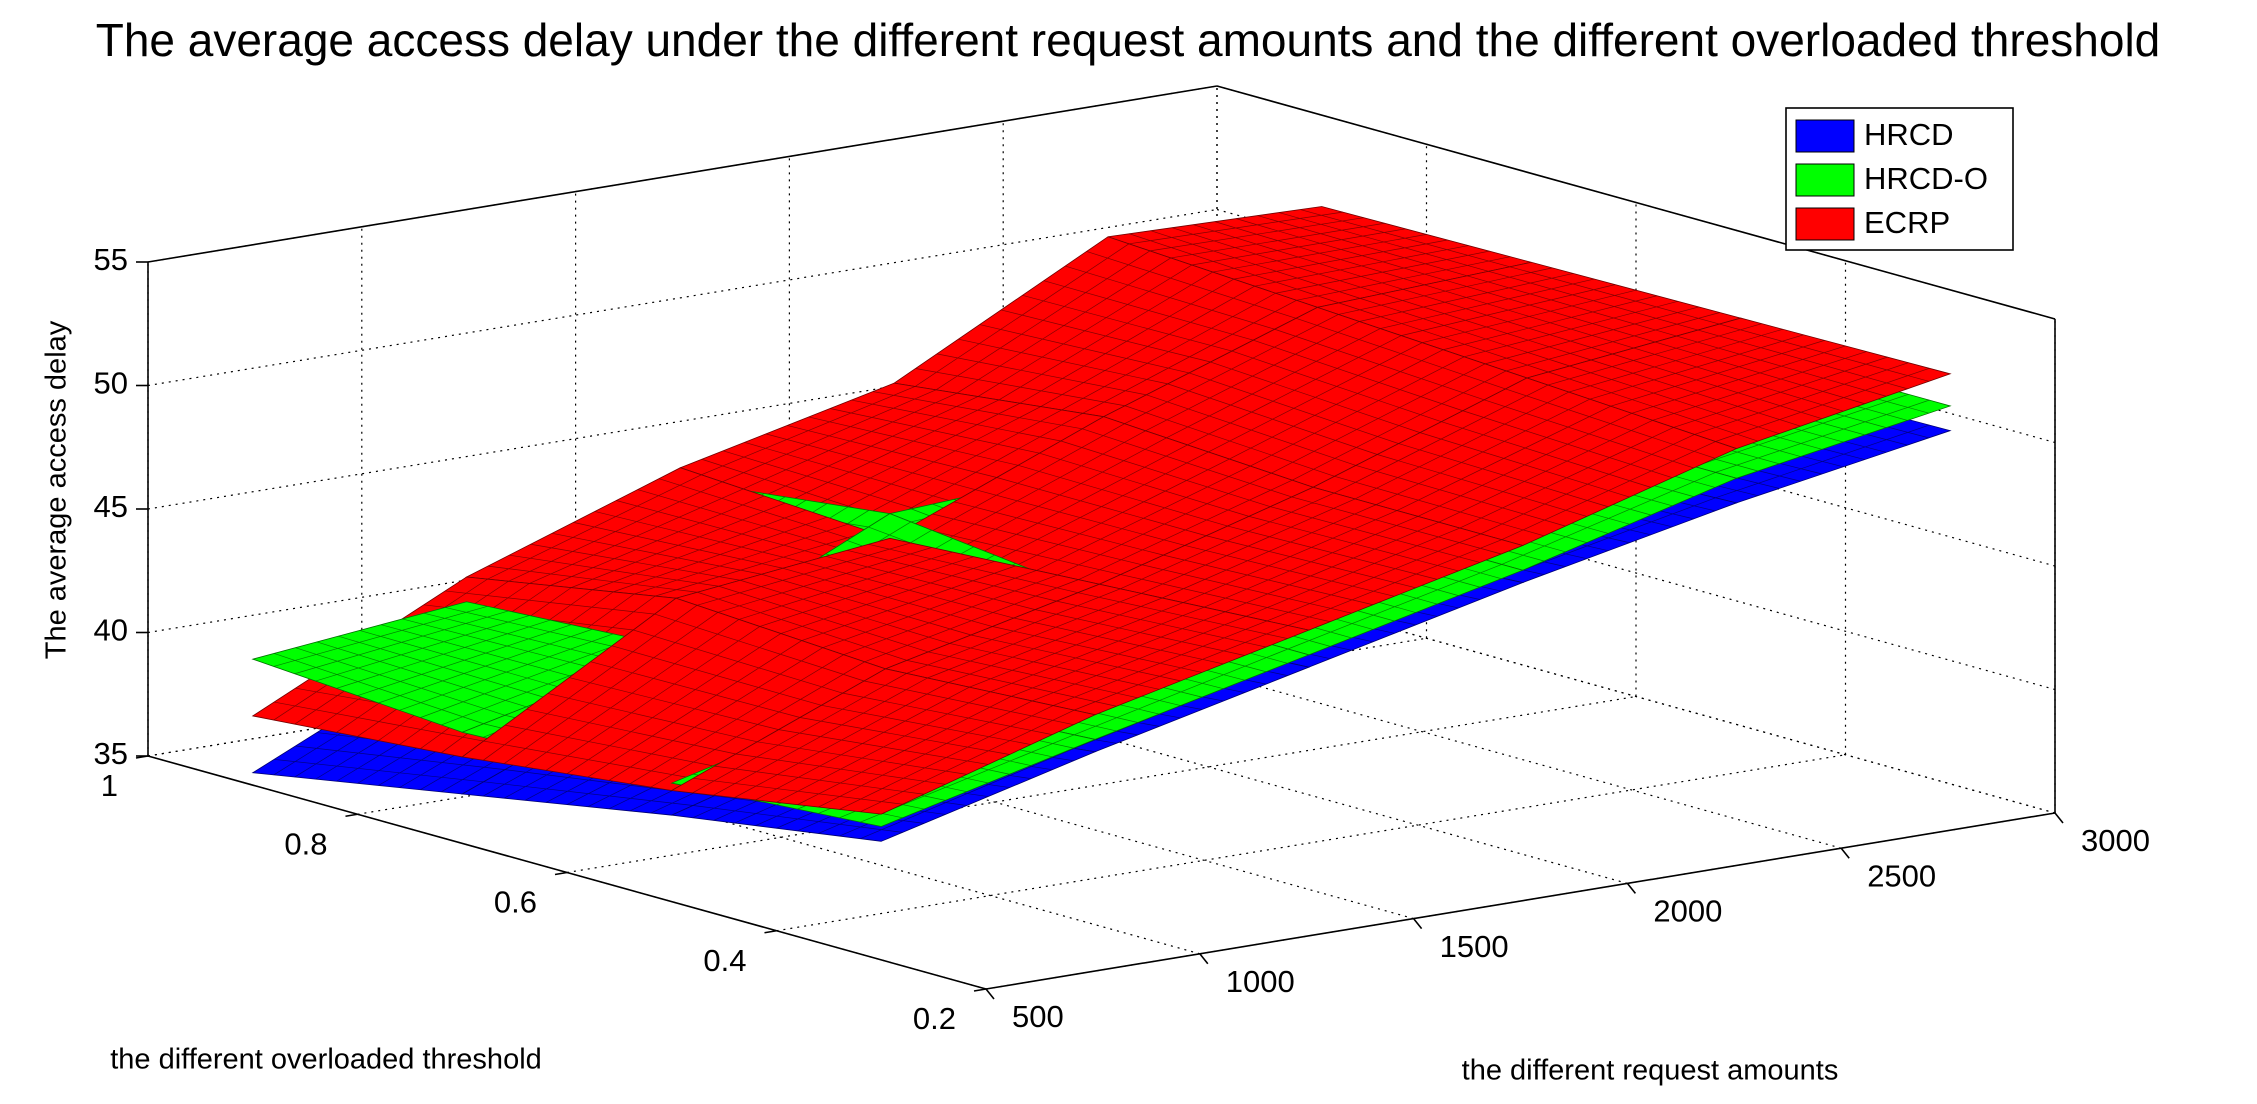  I want to click on x-tick-label: 1000, so click(1260, 981).